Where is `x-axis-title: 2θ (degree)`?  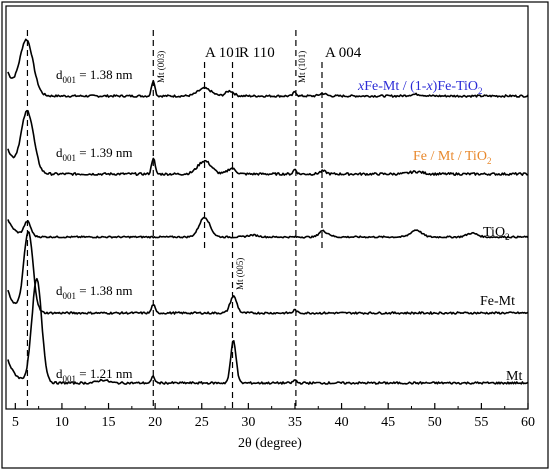 x-axis-title: 2θ (degree) is located at coordinates (270, 443).